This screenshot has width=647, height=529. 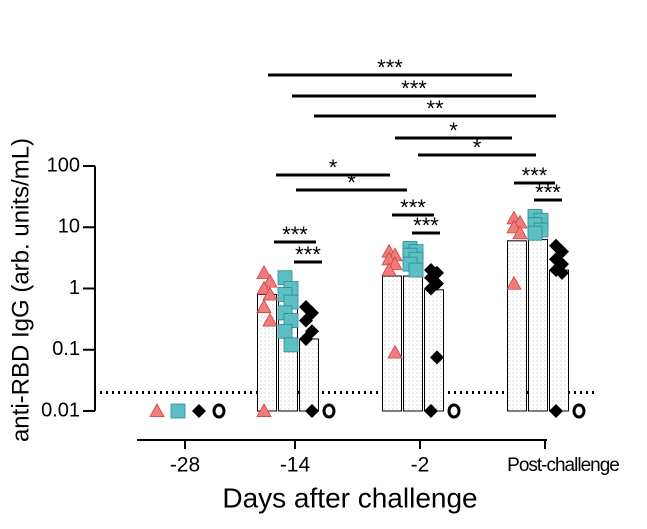 I want to click on x-axis-label: Days after challenge, so click(x=349, y=497).